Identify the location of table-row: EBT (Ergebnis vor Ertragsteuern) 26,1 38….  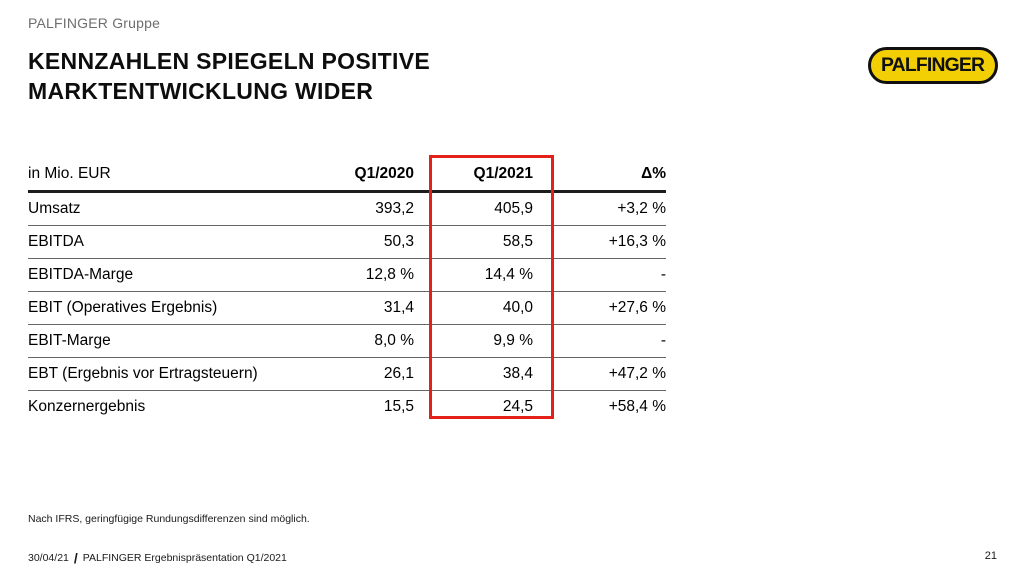
(347, 374).